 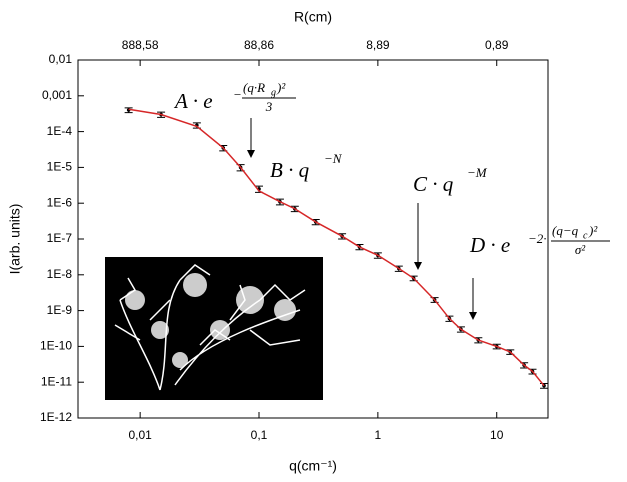 I want to click on y-axis-label: I(arb. units), so click(x=15, y=239).